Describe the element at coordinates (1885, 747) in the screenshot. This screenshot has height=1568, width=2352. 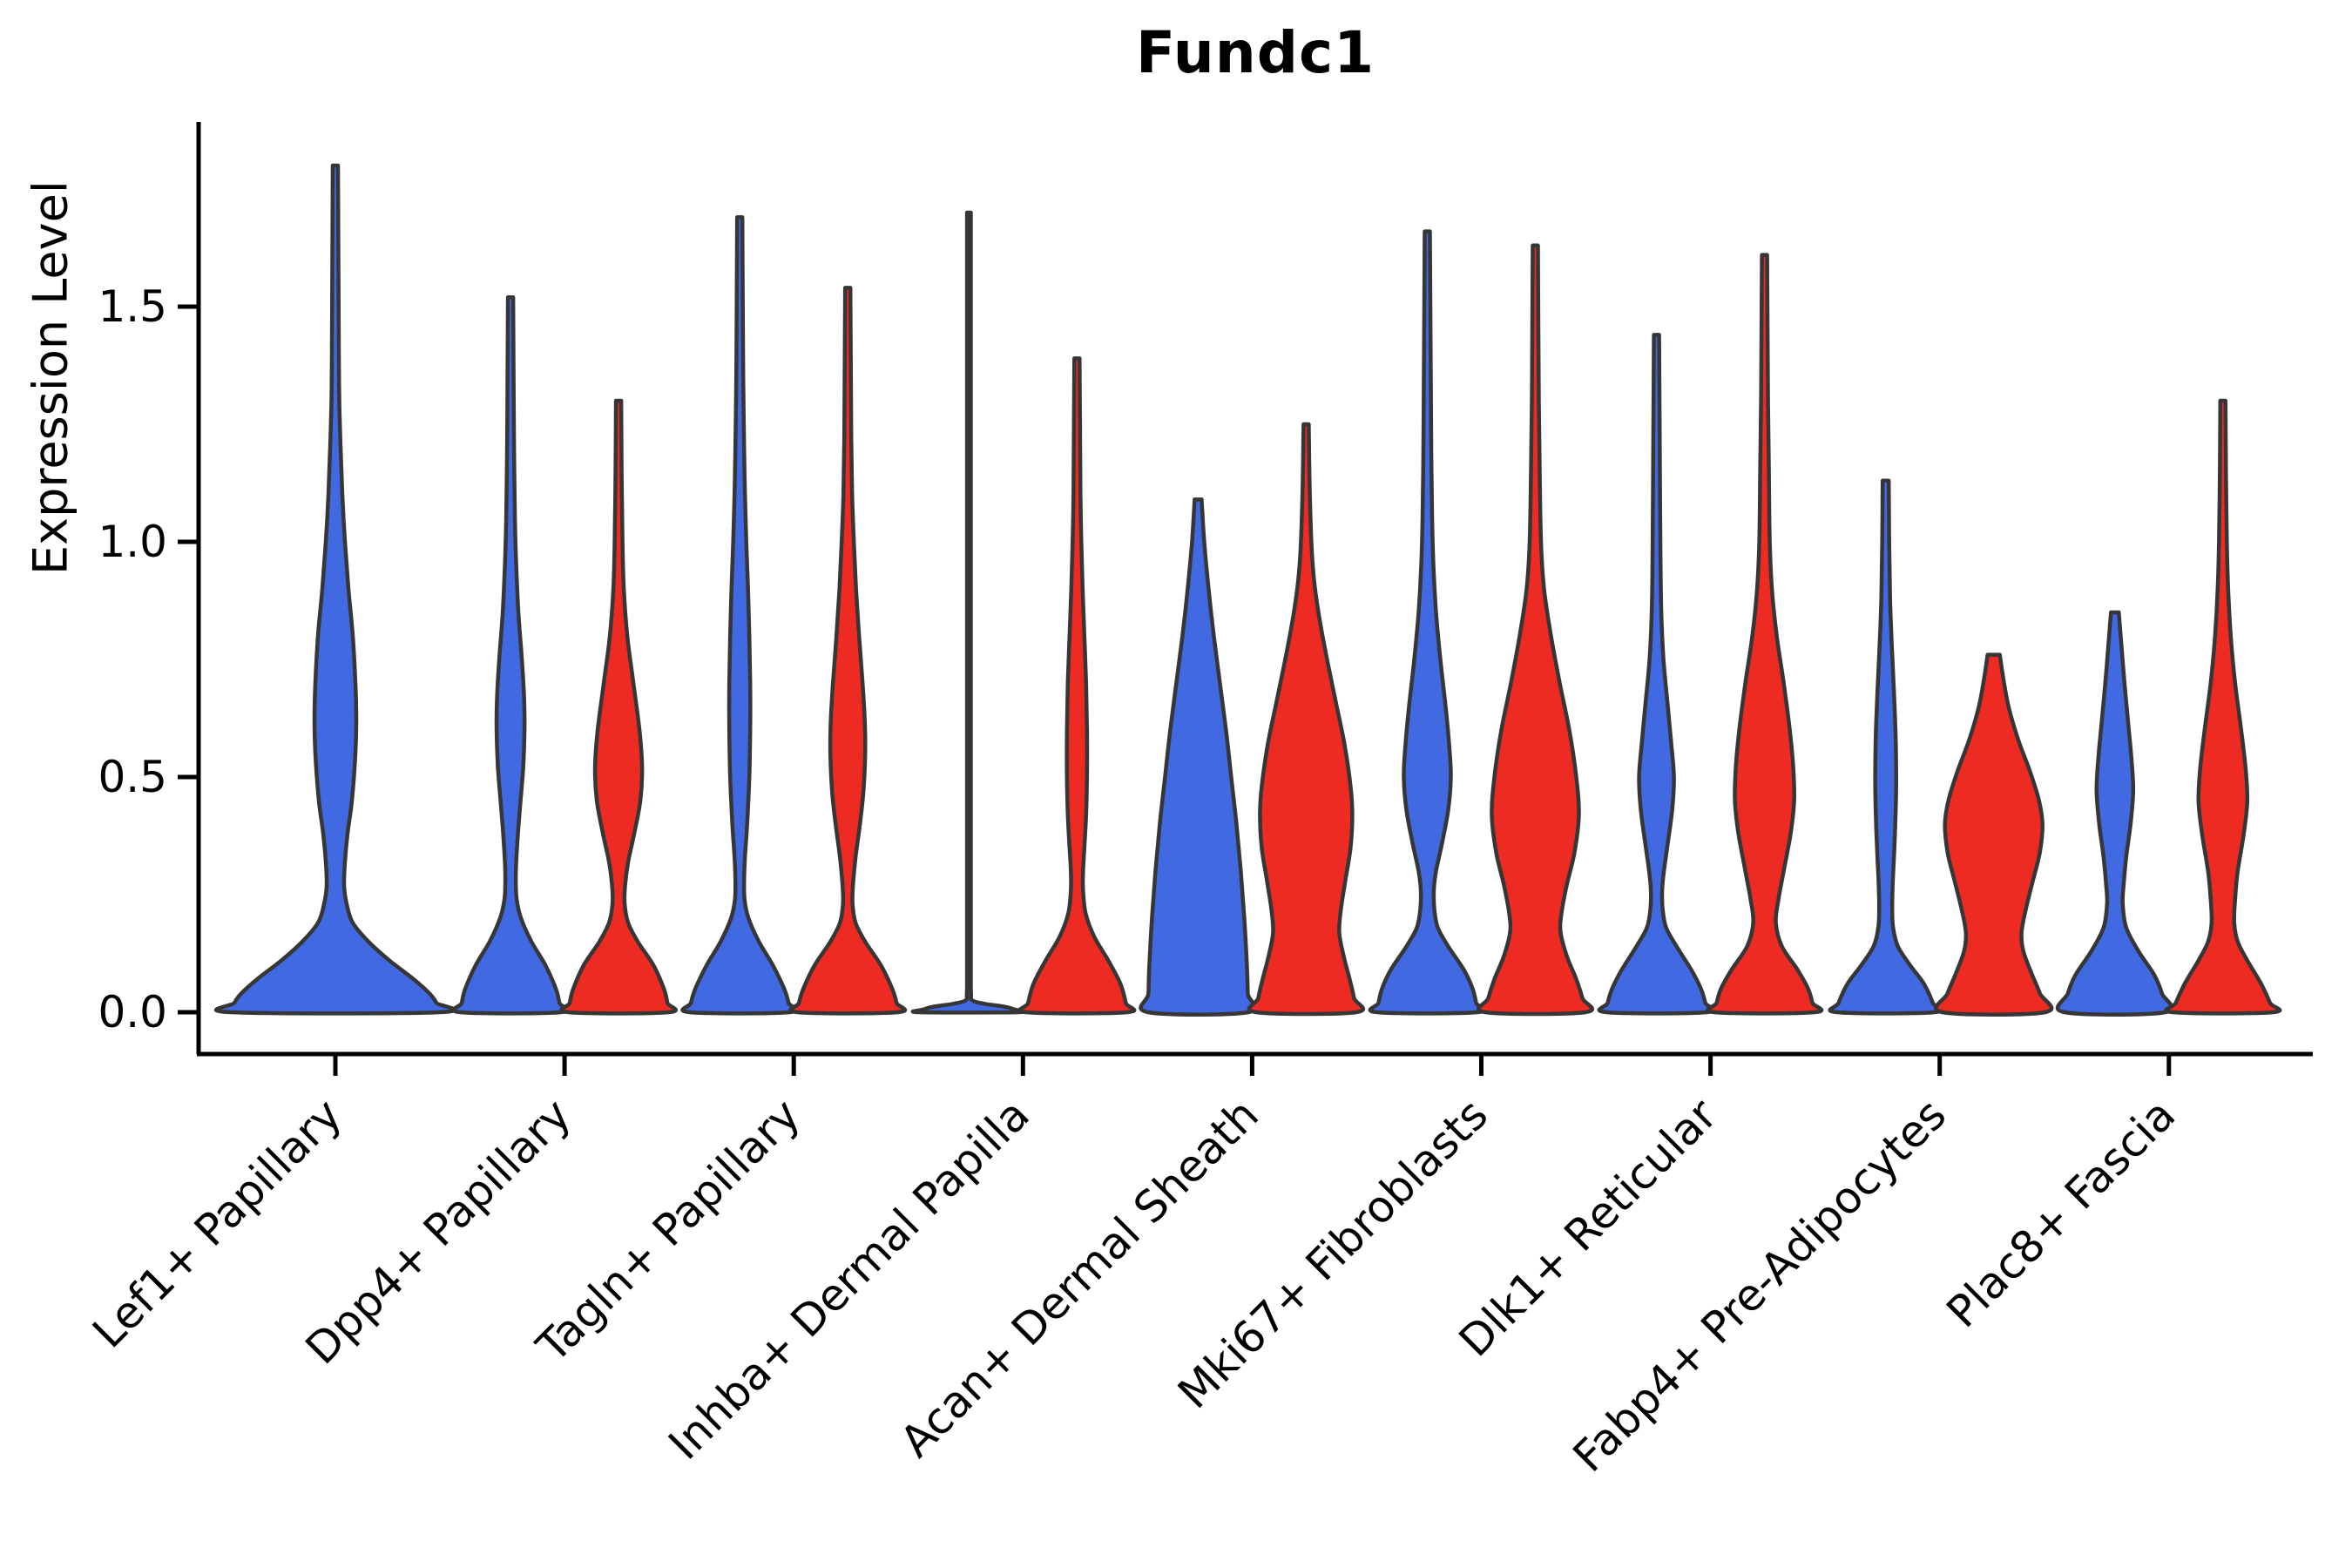
I see `violin-fabp4-pre-adipocytes-blue` at that location.